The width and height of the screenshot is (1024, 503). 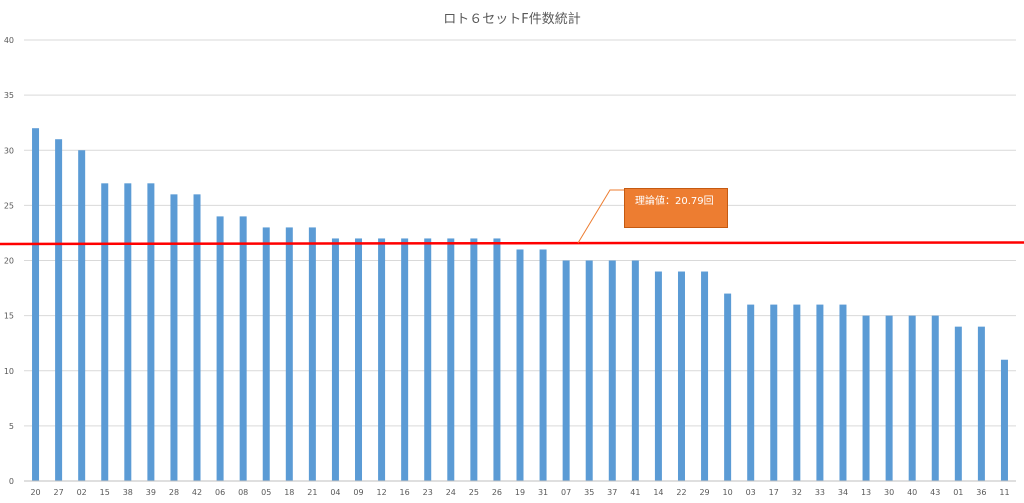 What do you see at coordinates (474, 492) in the screenshot?
I see `x-tick-label: 25` at bounding box center [474, 492].